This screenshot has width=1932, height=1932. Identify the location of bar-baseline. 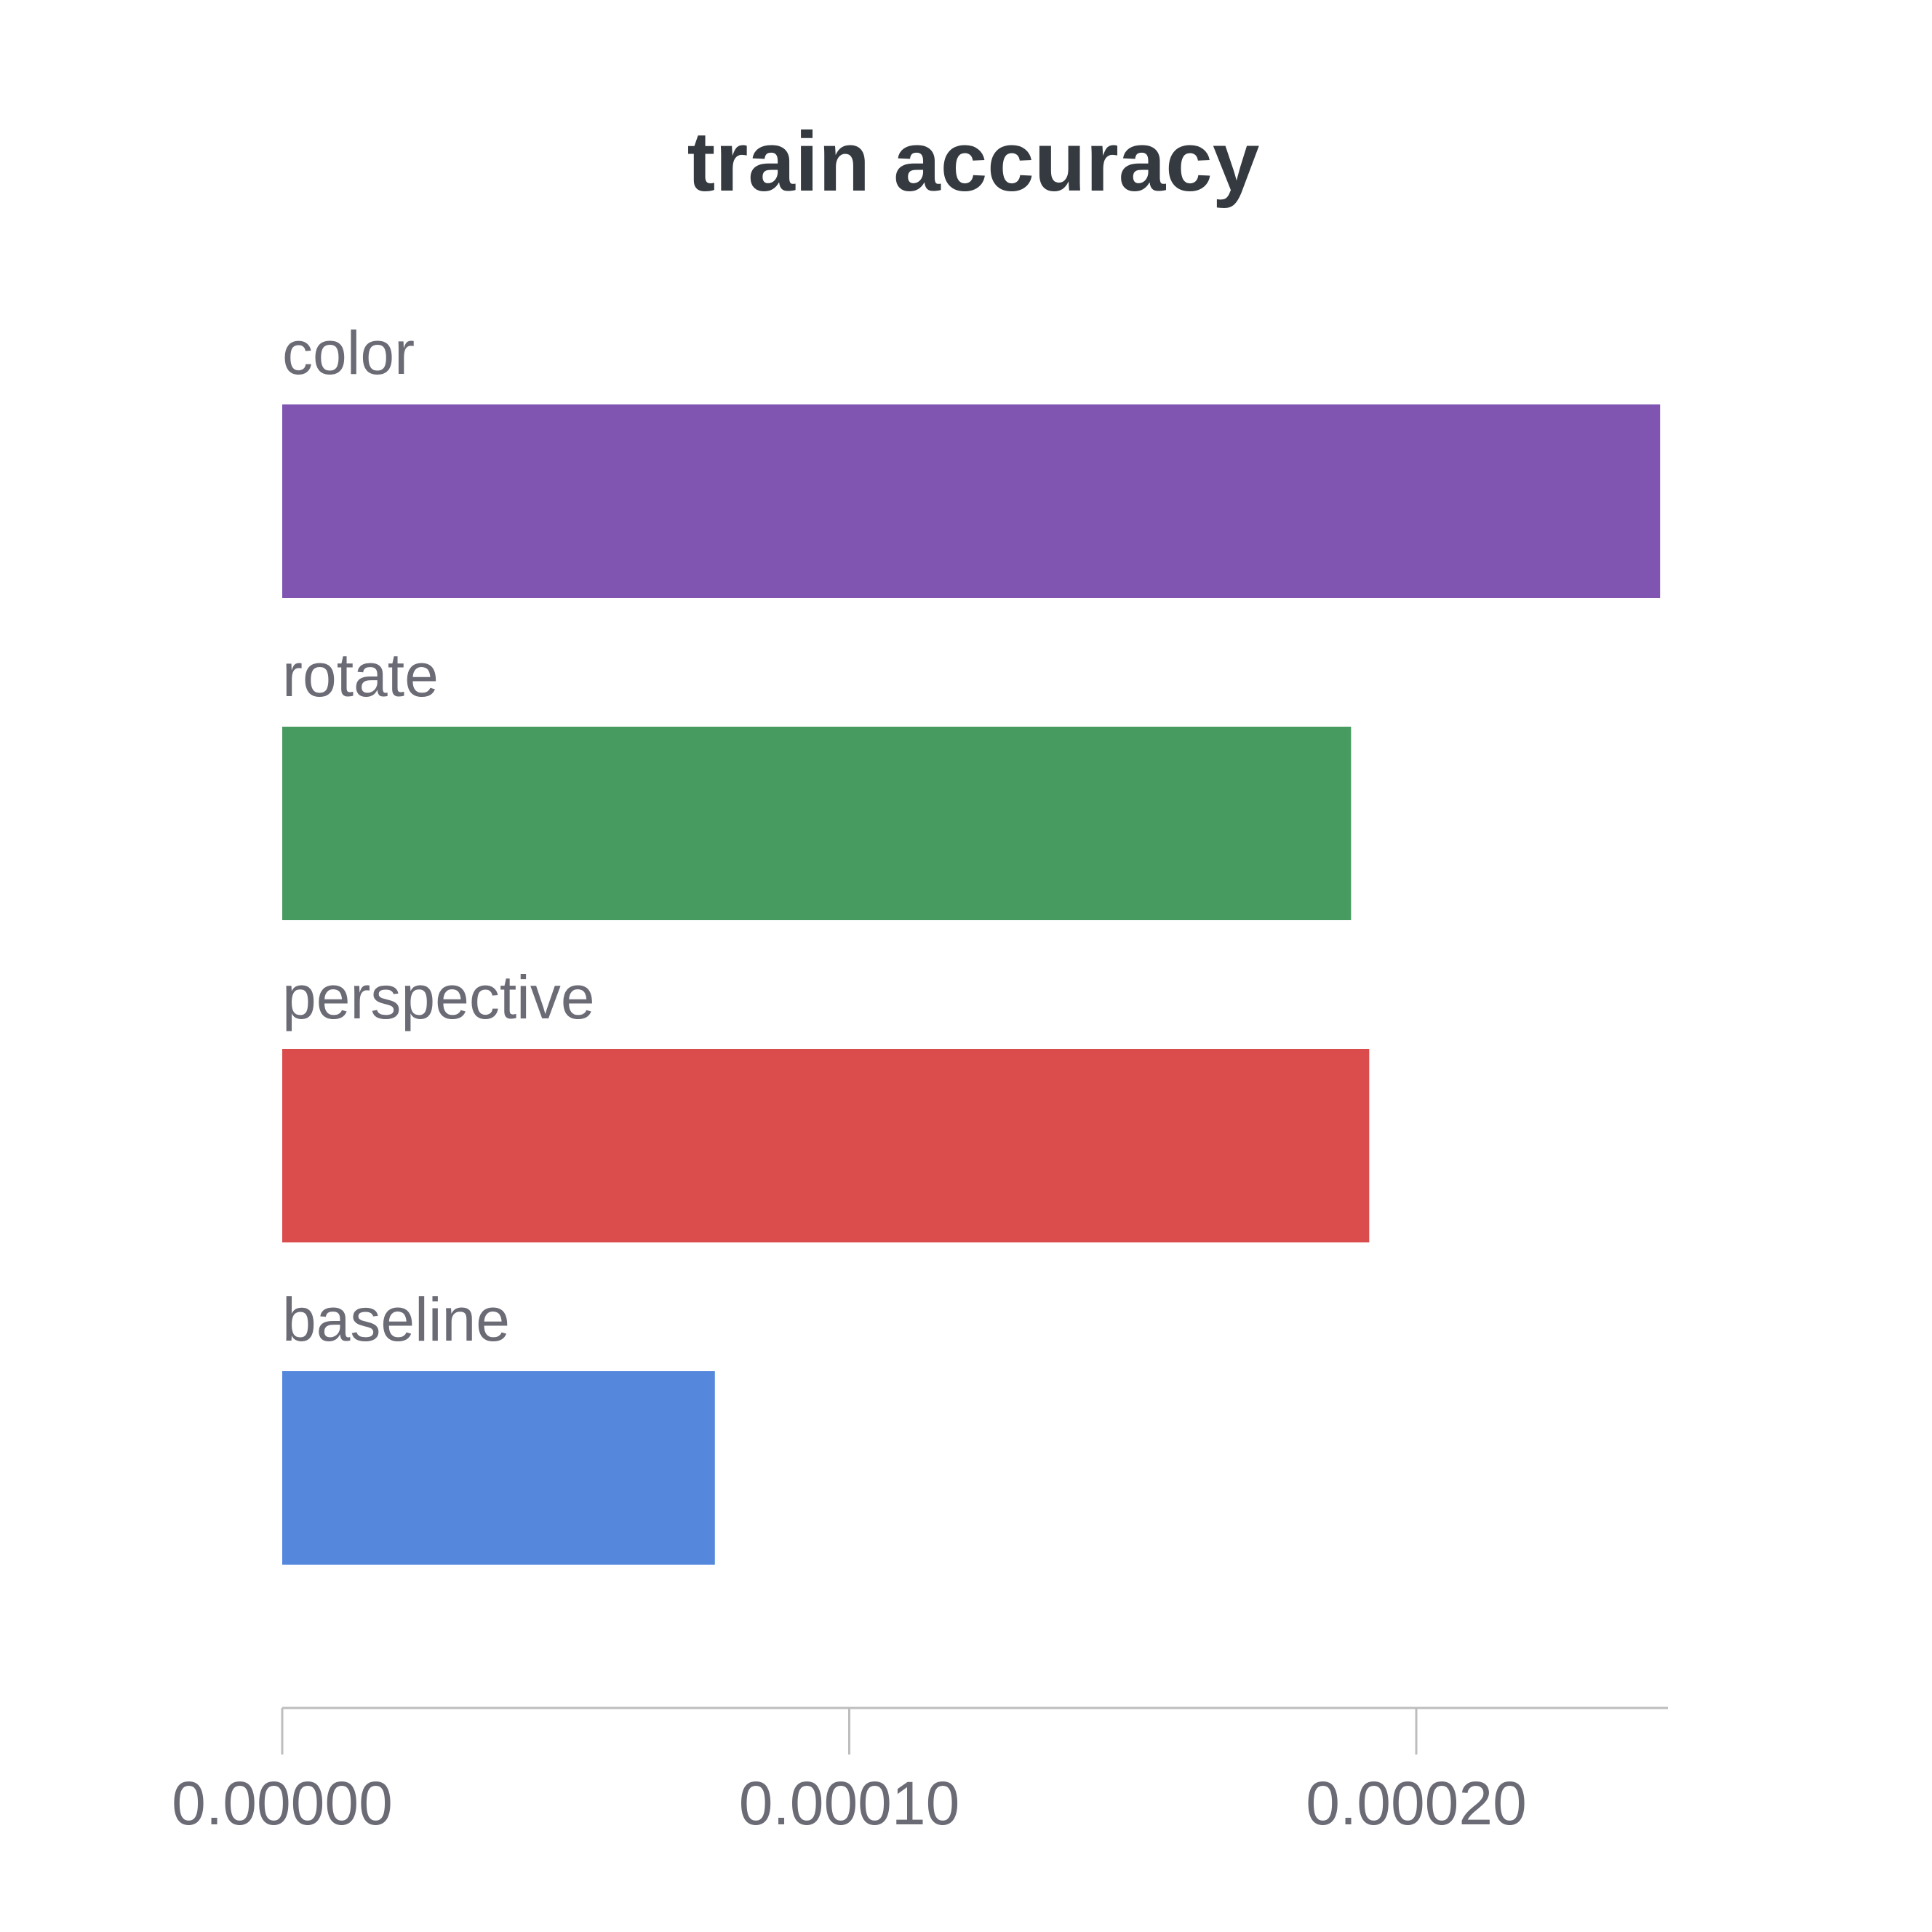
(499, 1468).